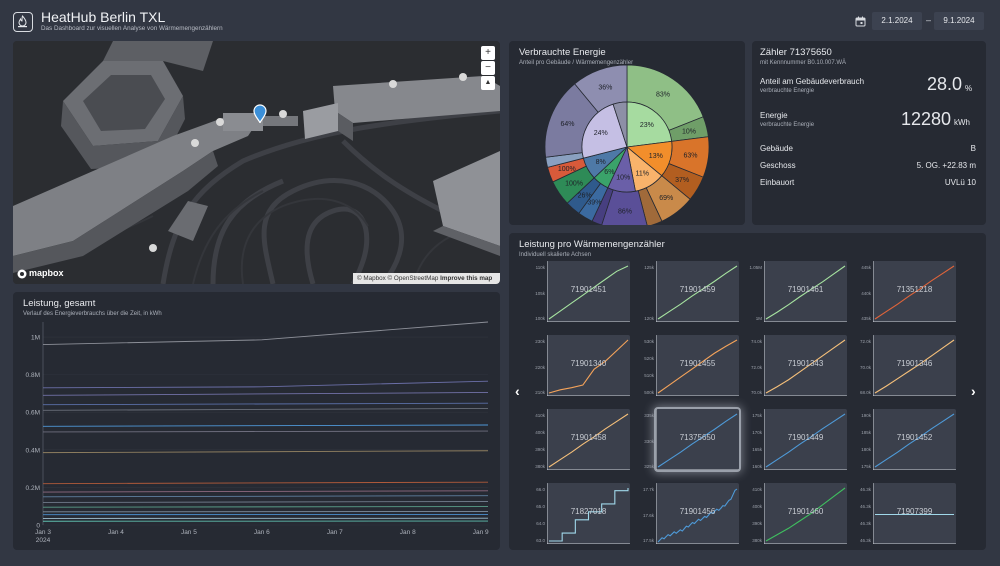  What do you see at coordinates (897, 21) in the screenshot?
I see `date-from-input: 2.1.2024` at bounding box center [897, 21].